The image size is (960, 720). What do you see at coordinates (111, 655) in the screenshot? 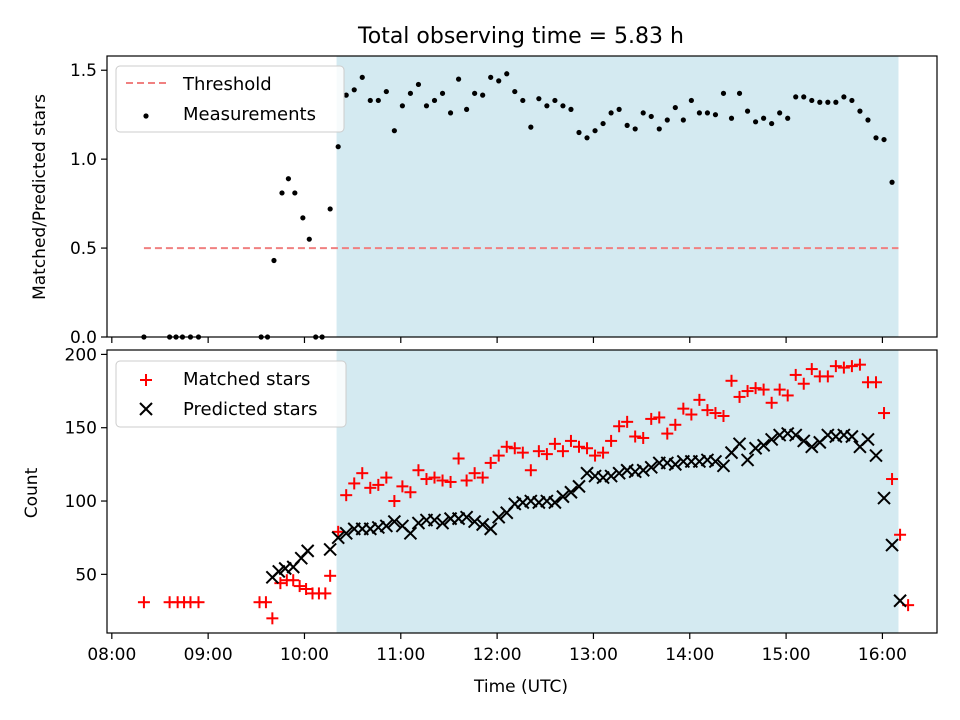
I see `x-tick-label: 08:00` at bounding box center [111, 655].